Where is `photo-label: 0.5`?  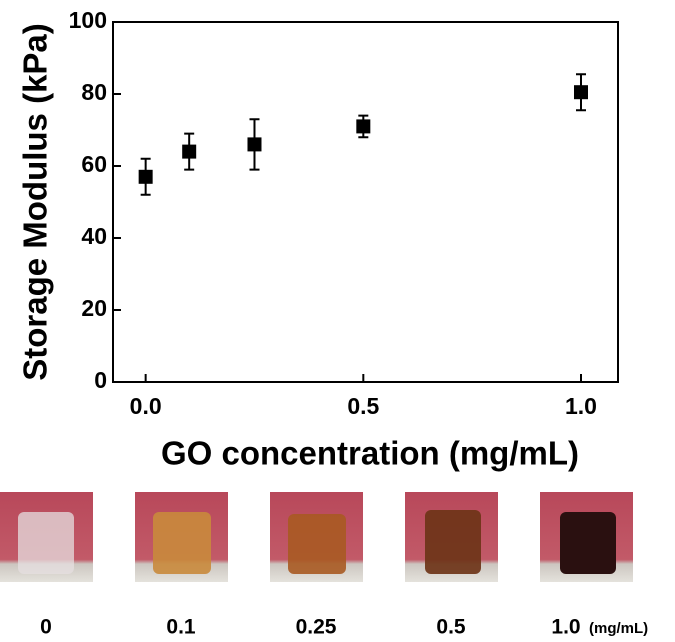
photo-label: 0.5 is located at coordinates (451, 627).